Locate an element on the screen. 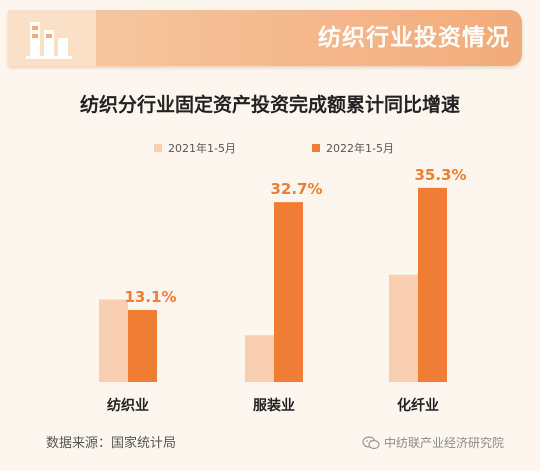 This screenshot has height=471, width=540. chart-title: 纺织分行业固定资产投资完成额累计同比增速 is located at coordinates (269, 105).